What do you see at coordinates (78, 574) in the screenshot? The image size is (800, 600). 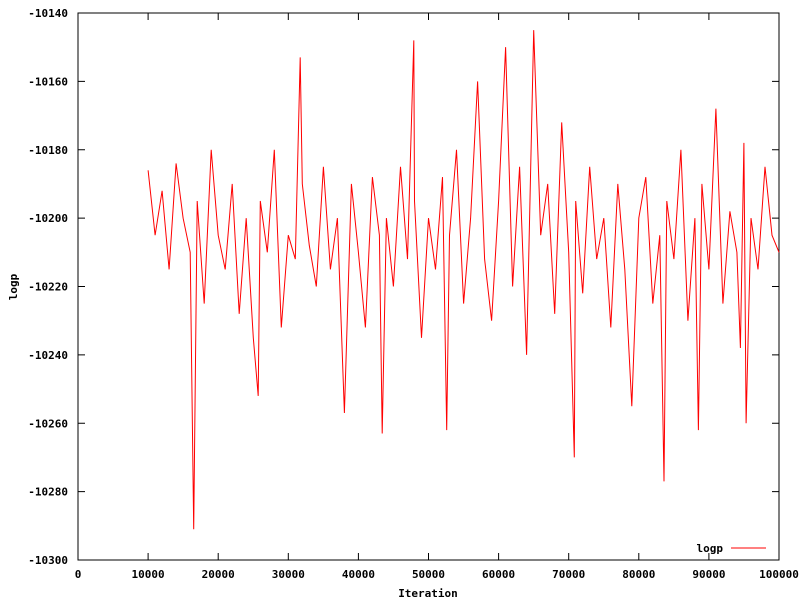 I see `x-tick-label: 0` at bounding box center [78, 574].